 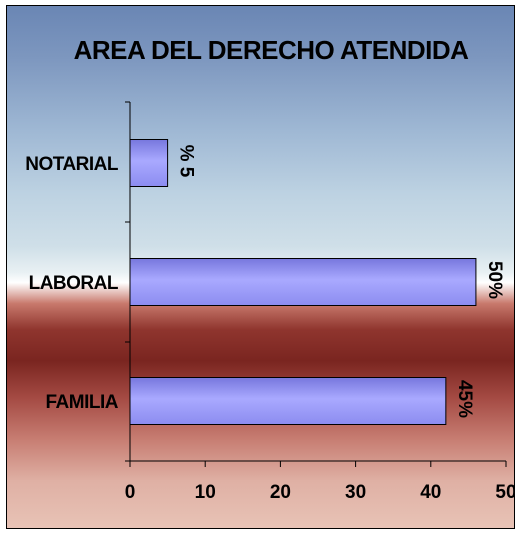 What do you see at coordinates (82, 402) in the screenshot?
I see `category-label-familia: FAMILIA` at bounding box center [82, 402].